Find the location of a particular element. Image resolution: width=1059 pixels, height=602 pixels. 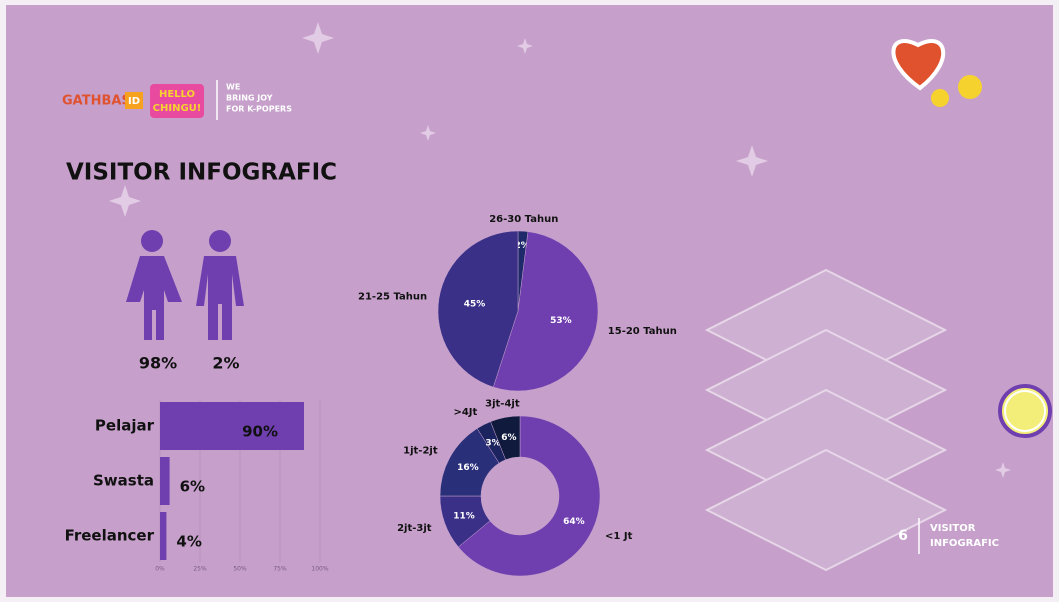

x-tick-label: 100% is located at coordinates (319, 569).